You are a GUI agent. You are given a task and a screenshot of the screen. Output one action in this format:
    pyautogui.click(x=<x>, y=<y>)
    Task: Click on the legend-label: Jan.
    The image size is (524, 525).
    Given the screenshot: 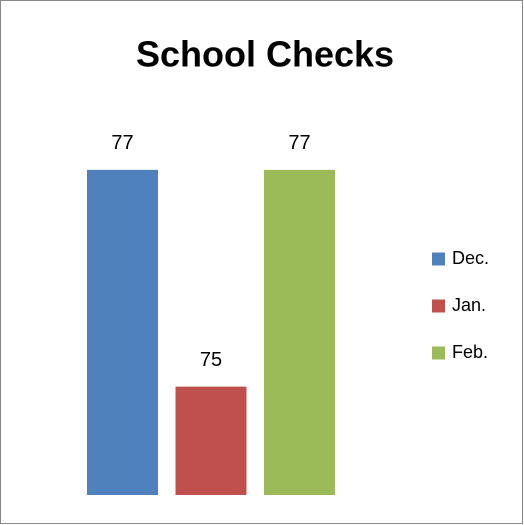 What is the action you would take?
    pyautogui.click(x=469, y=305)
    